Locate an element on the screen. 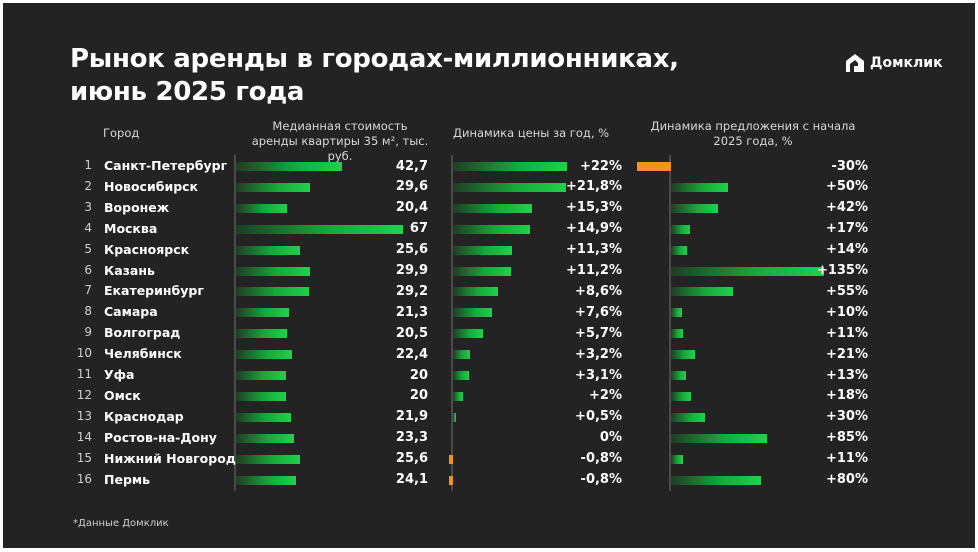 Image resolution: width=978 pixels, height=552 pixels. price-value-label: +22% is located at coordinates (600, 166).